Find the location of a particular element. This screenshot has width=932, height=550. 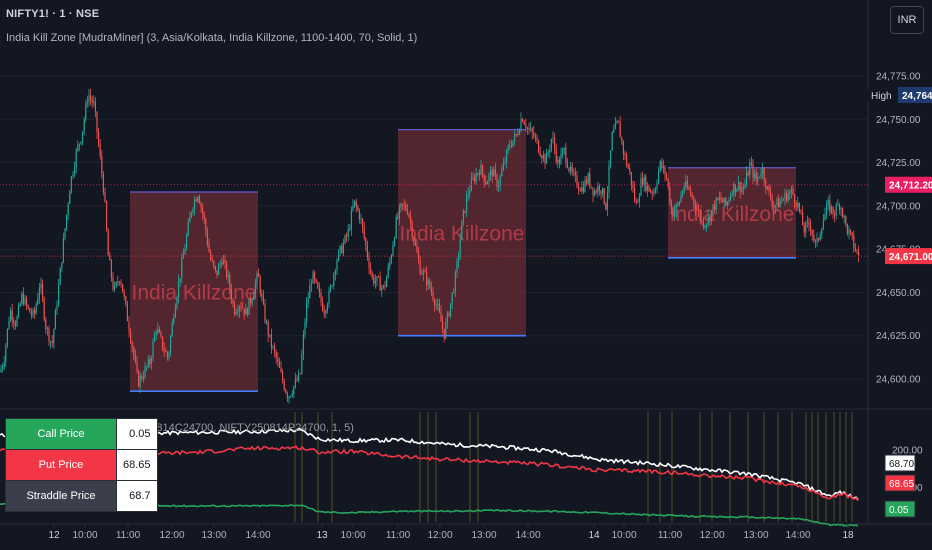

high-tag-bg is located at coordinates (882, 95).